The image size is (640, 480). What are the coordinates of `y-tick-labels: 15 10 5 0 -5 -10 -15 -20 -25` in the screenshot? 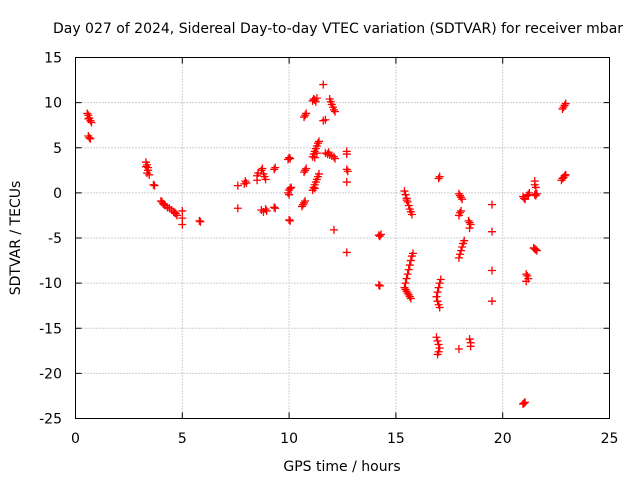 It's located at (50, 239).